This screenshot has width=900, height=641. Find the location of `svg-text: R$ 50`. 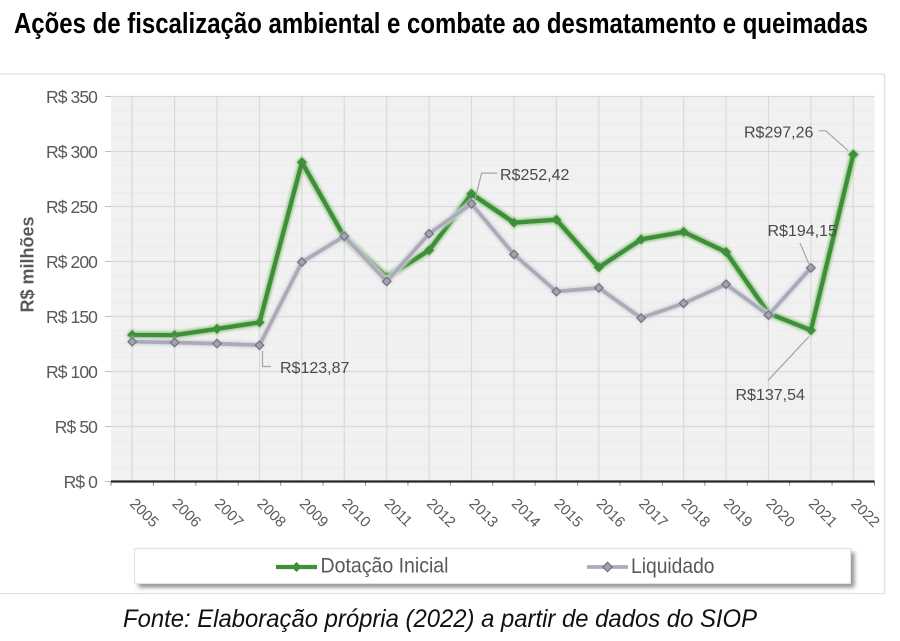

svg-text: R$ 50 is located at coordinates (76, 427).